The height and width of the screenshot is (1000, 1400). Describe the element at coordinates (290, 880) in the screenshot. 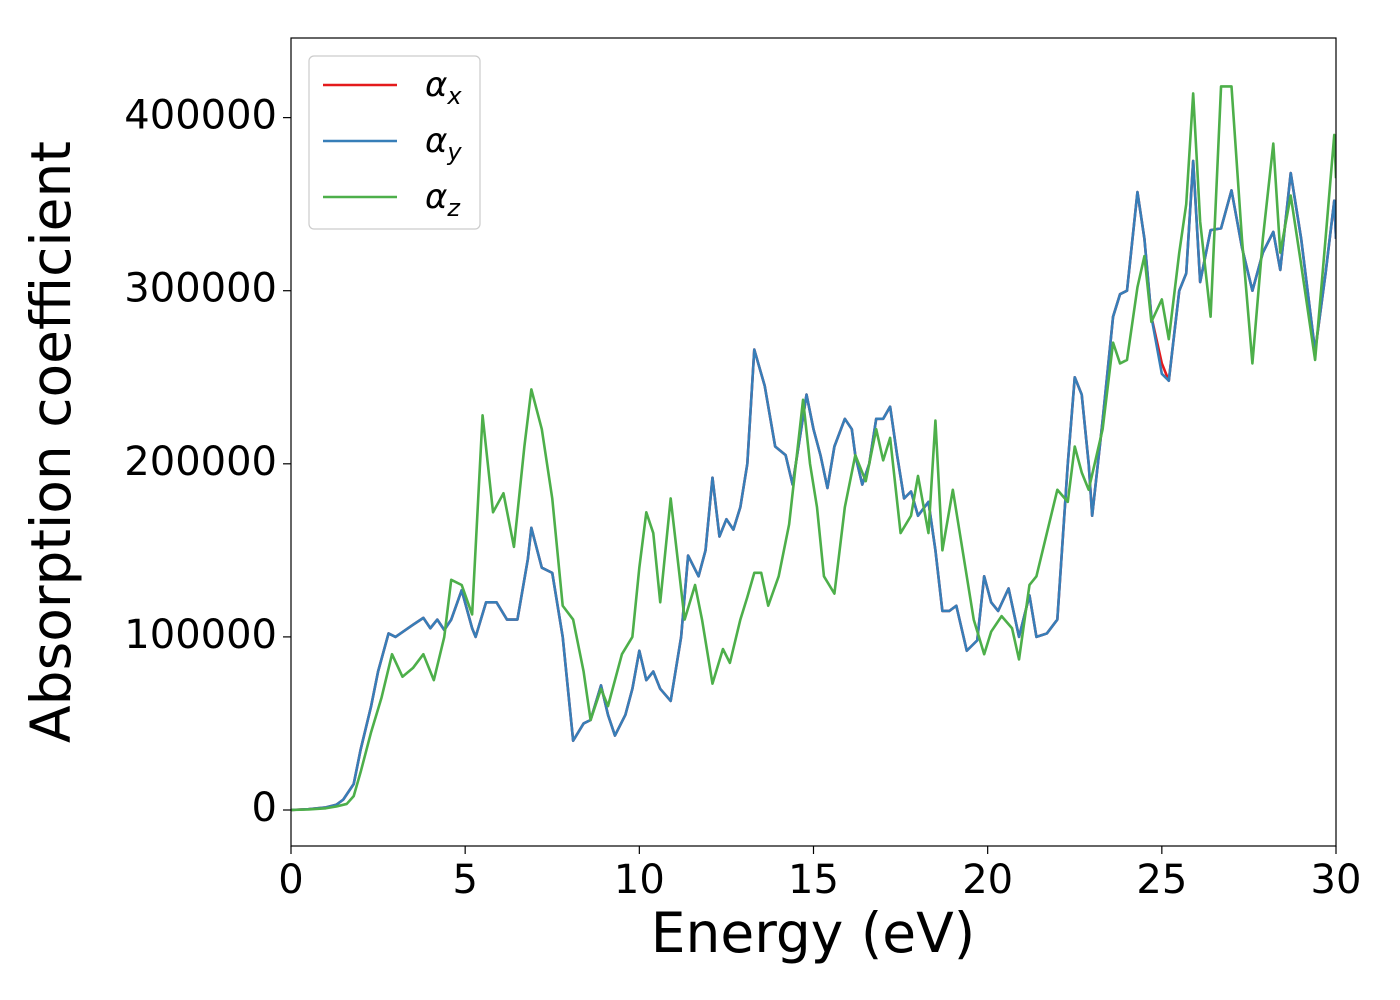

I see `x-tick-label: 0` at that location.